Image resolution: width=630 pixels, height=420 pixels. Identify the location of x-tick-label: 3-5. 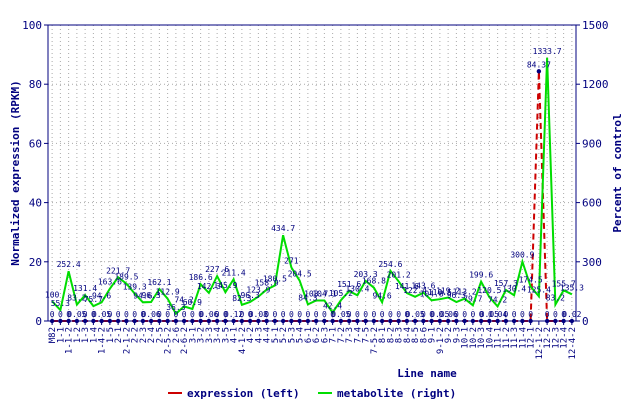
(226, 335).